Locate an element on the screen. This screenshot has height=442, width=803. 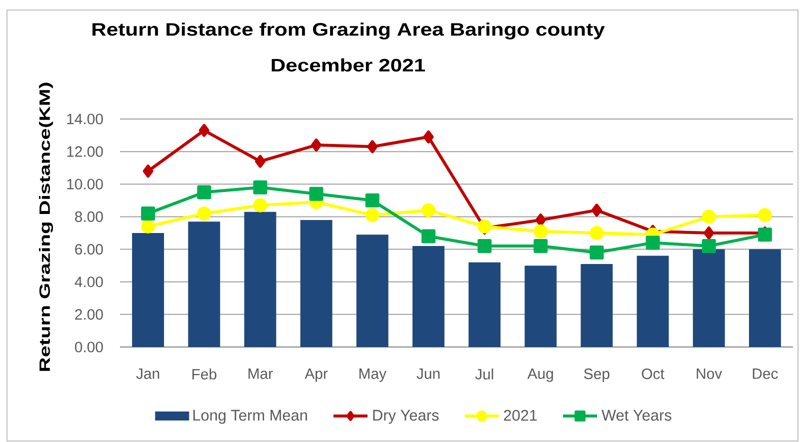
chart-title: Return Distance from Grazing Area Baringo county is located at coordinates (348, 31).